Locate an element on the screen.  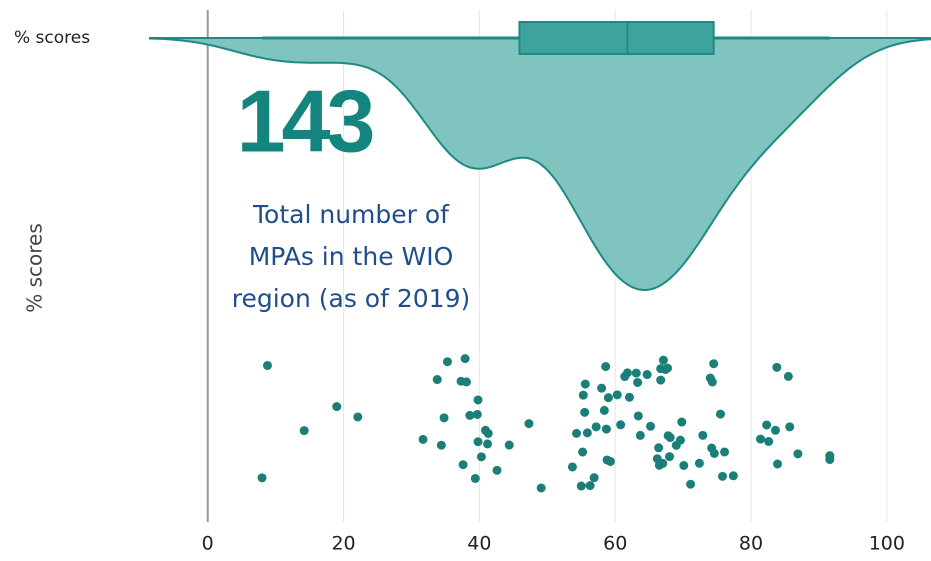
category-label: % scores is located at coordinates (52, 38).